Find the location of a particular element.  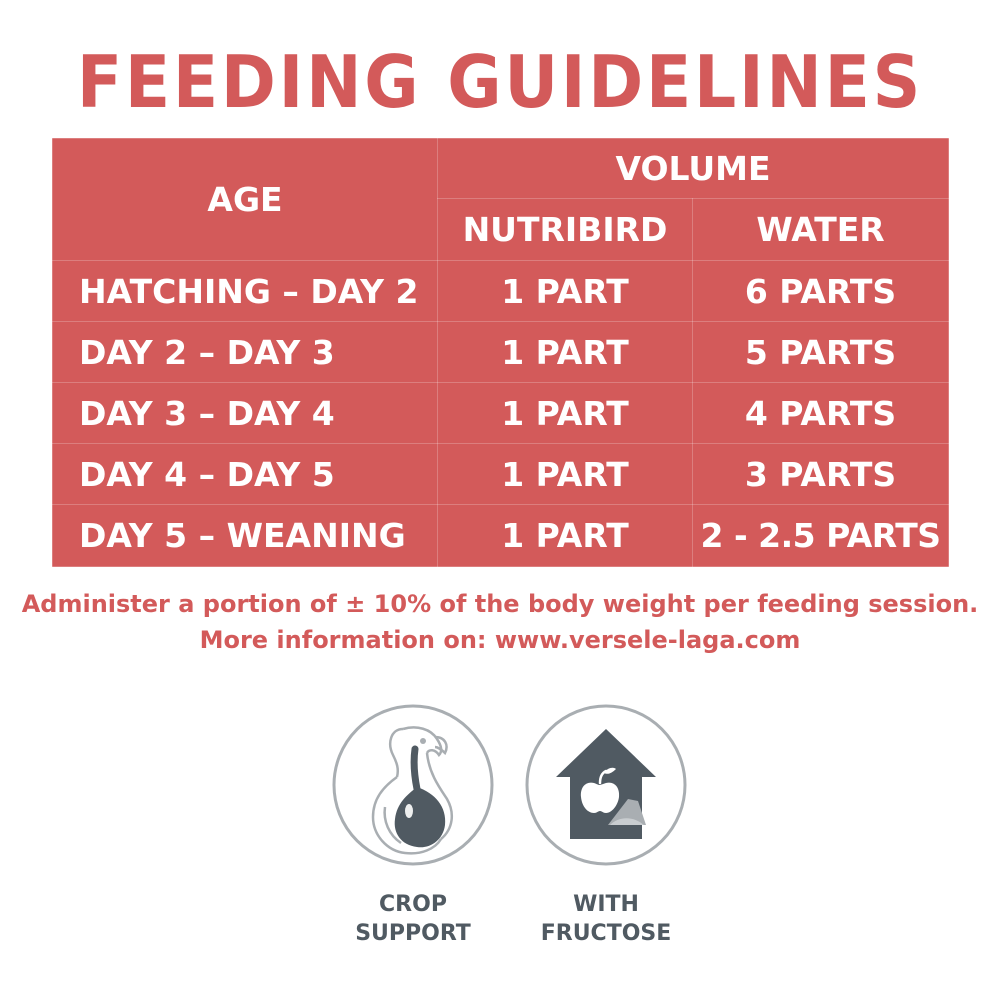

table-row: HATCHING – DAY 2 1 PART 6 PARTS is located at coordinates (501, 291).